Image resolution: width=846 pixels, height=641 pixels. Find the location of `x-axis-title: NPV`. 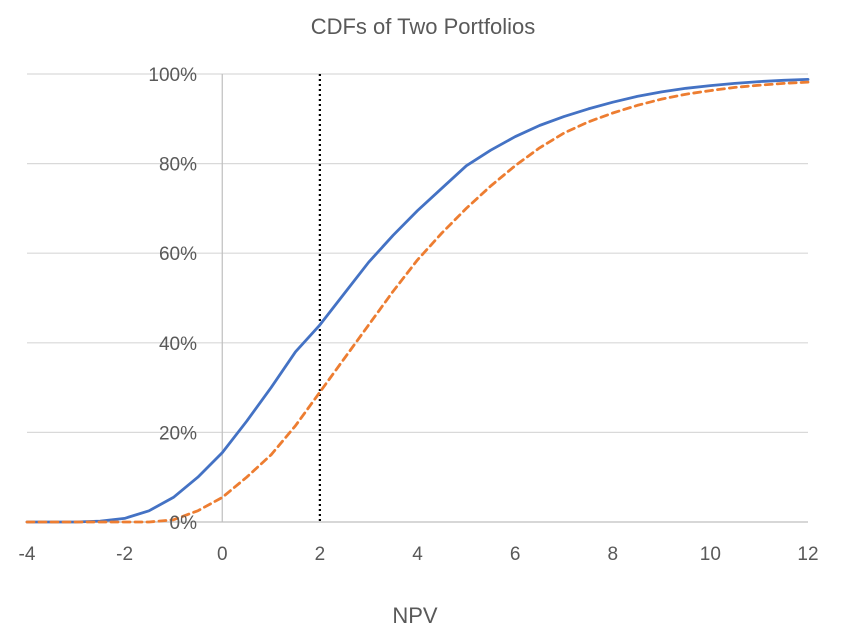

x-axis-title: NPV is located at coordinates (415, 615).